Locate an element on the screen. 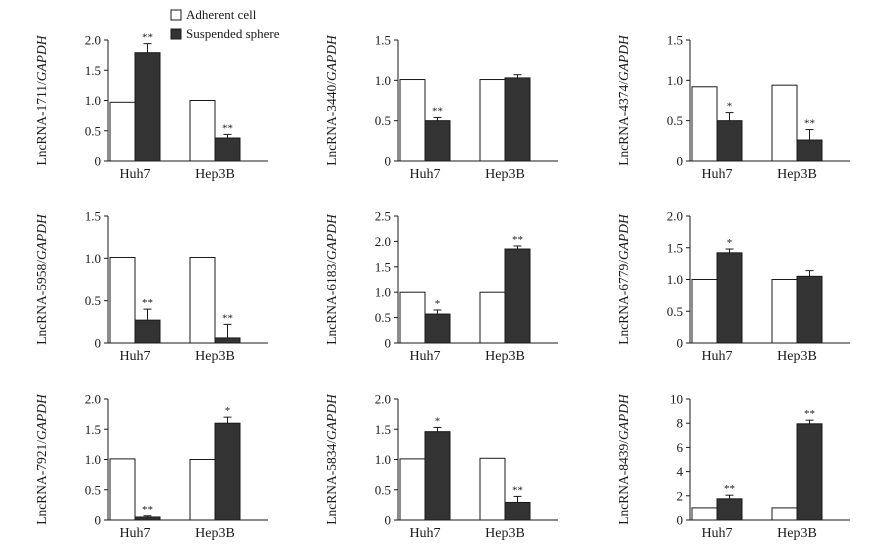 This screenshot has width=885, height=544. chart-panel-4: 0 0.5 1.0 1.5 LncRNA-5958/GAPDH ** Huh7 ** Hep3B is located at coordinates (151, 286).